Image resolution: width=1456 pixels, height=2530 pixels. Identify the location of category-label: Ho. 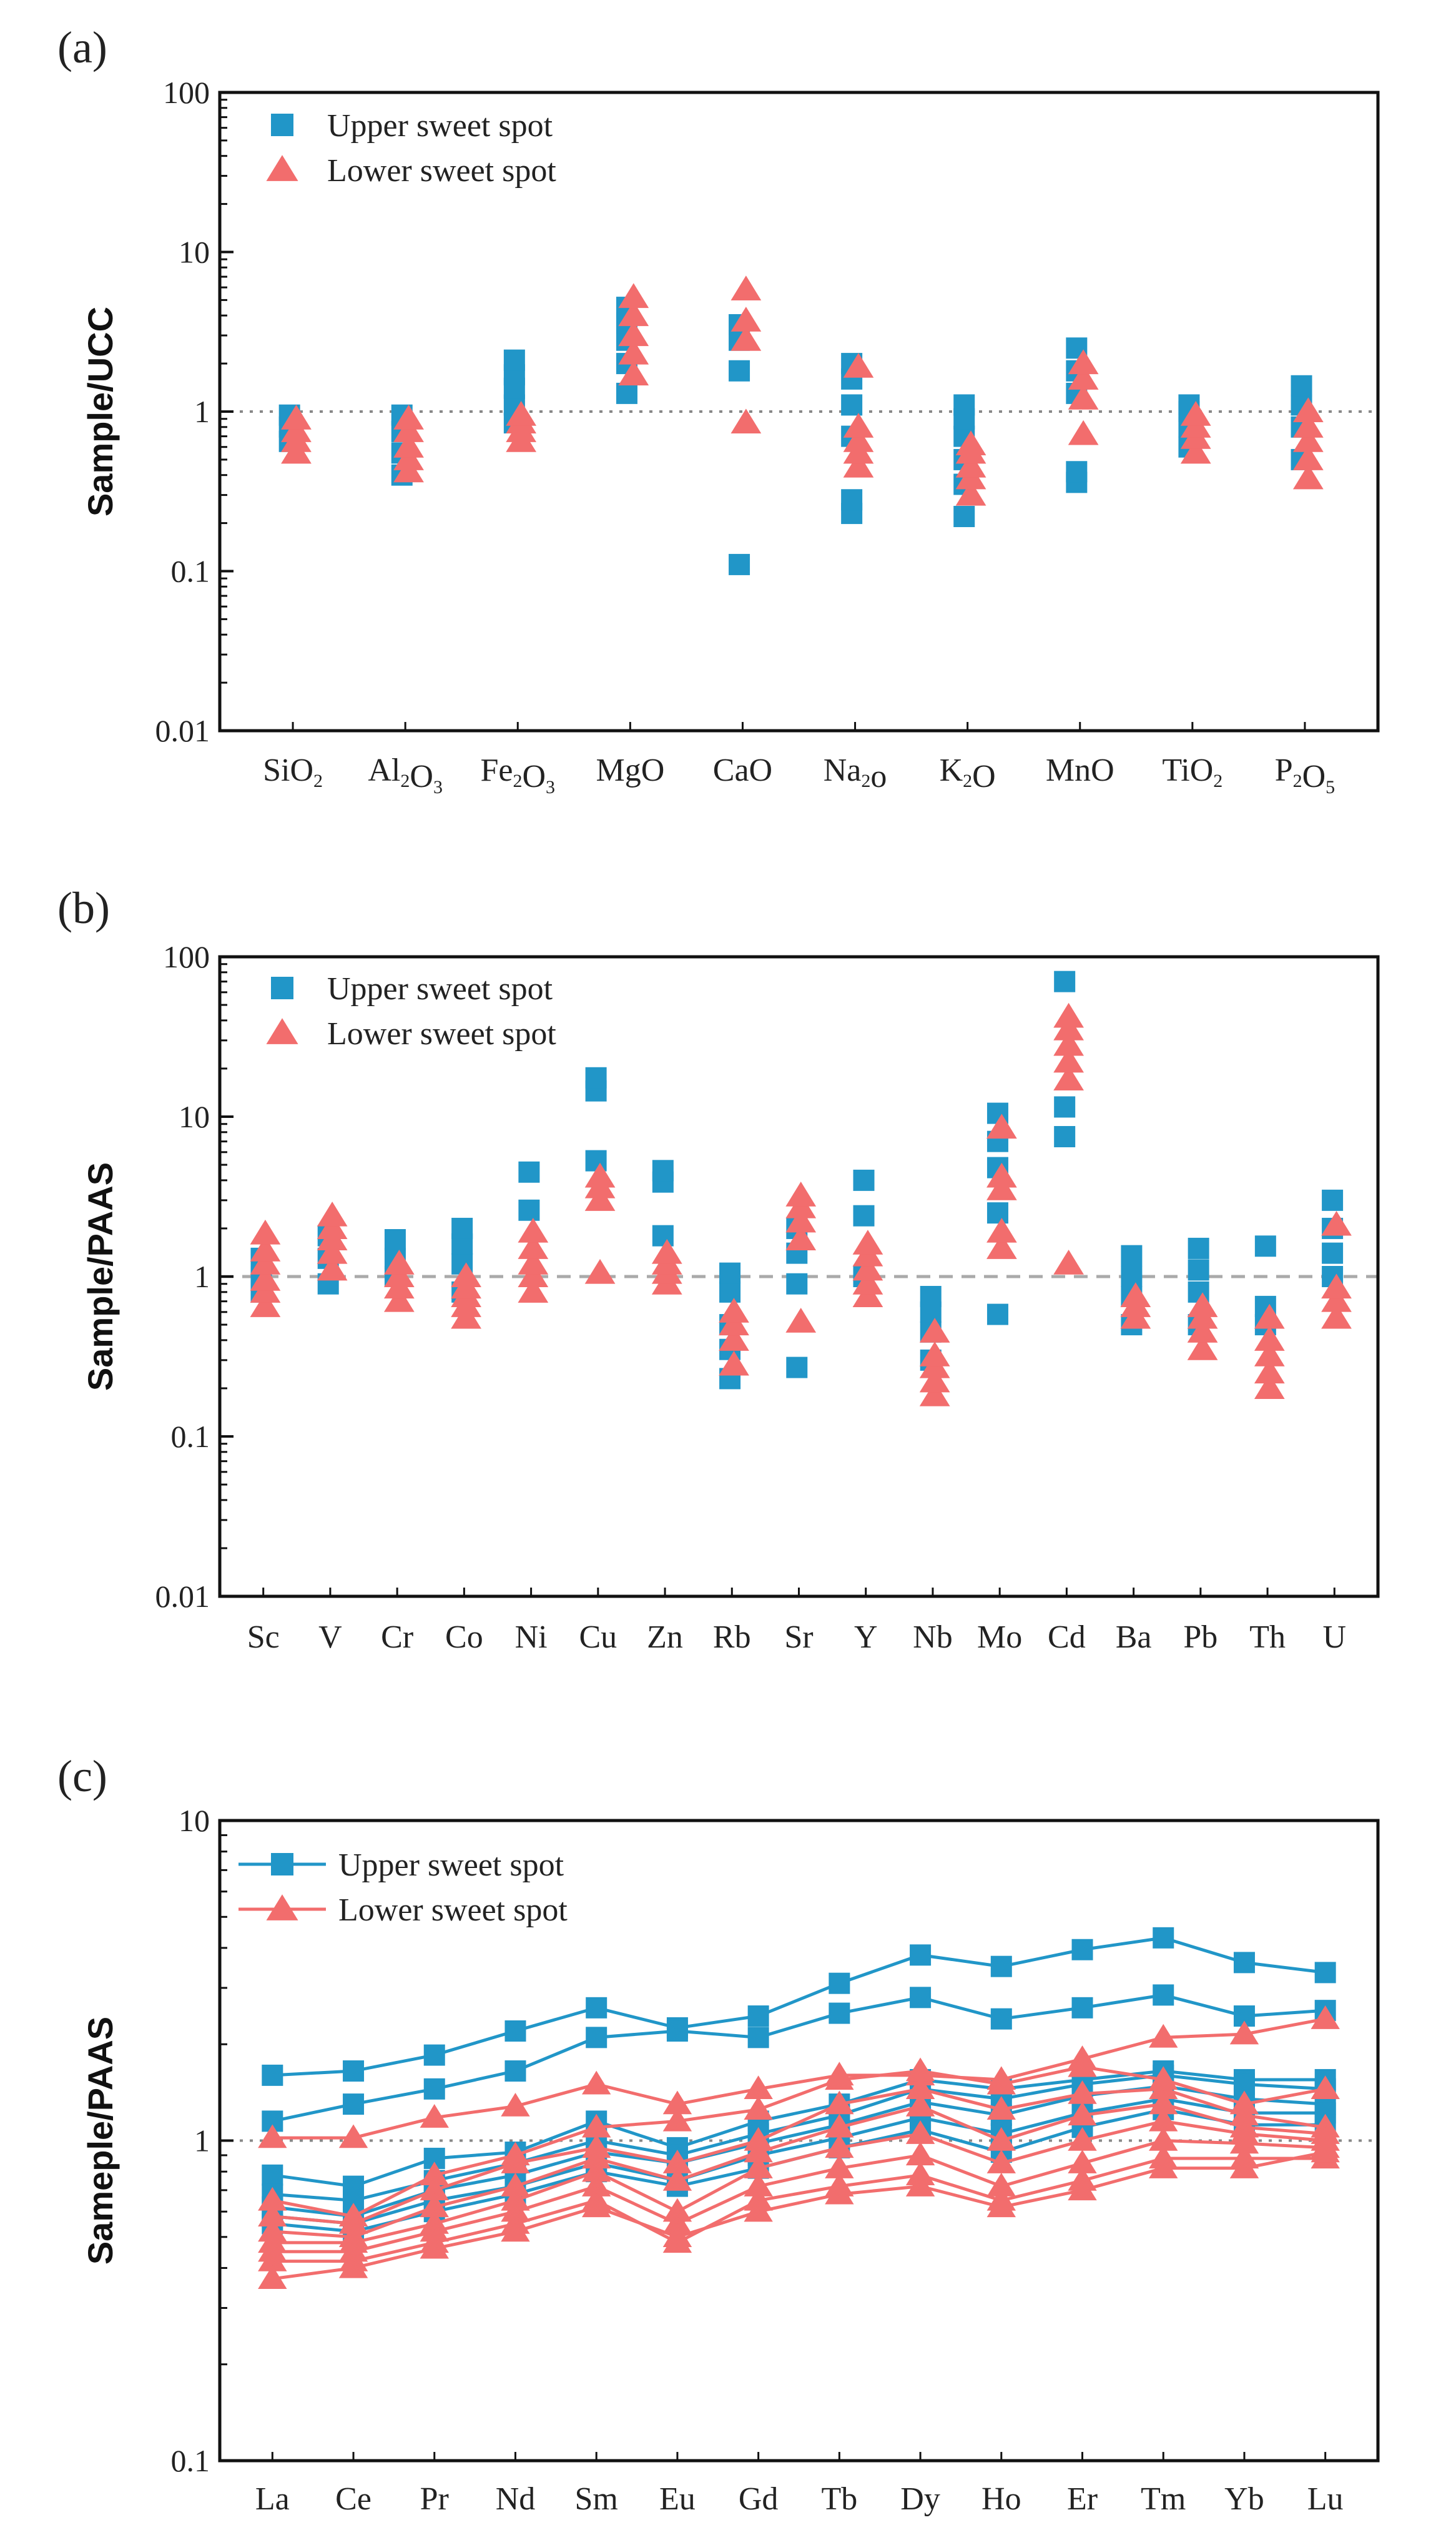
(1001, 2499).